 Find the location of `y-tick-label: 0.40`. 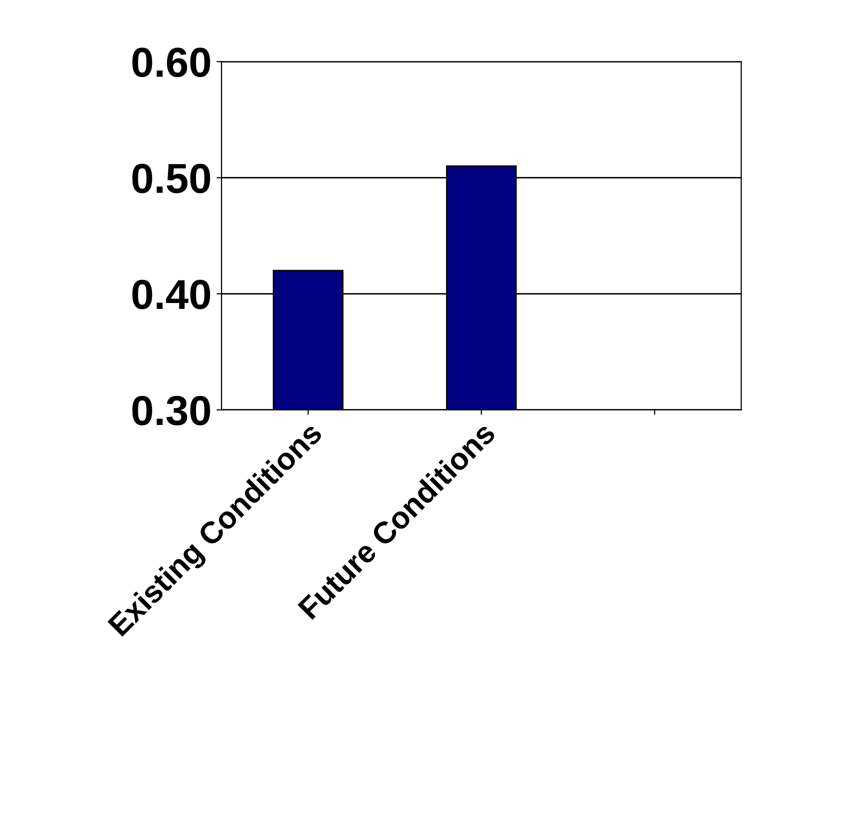

y-tick-label: 0.40 is located at coordinates (171, 295).